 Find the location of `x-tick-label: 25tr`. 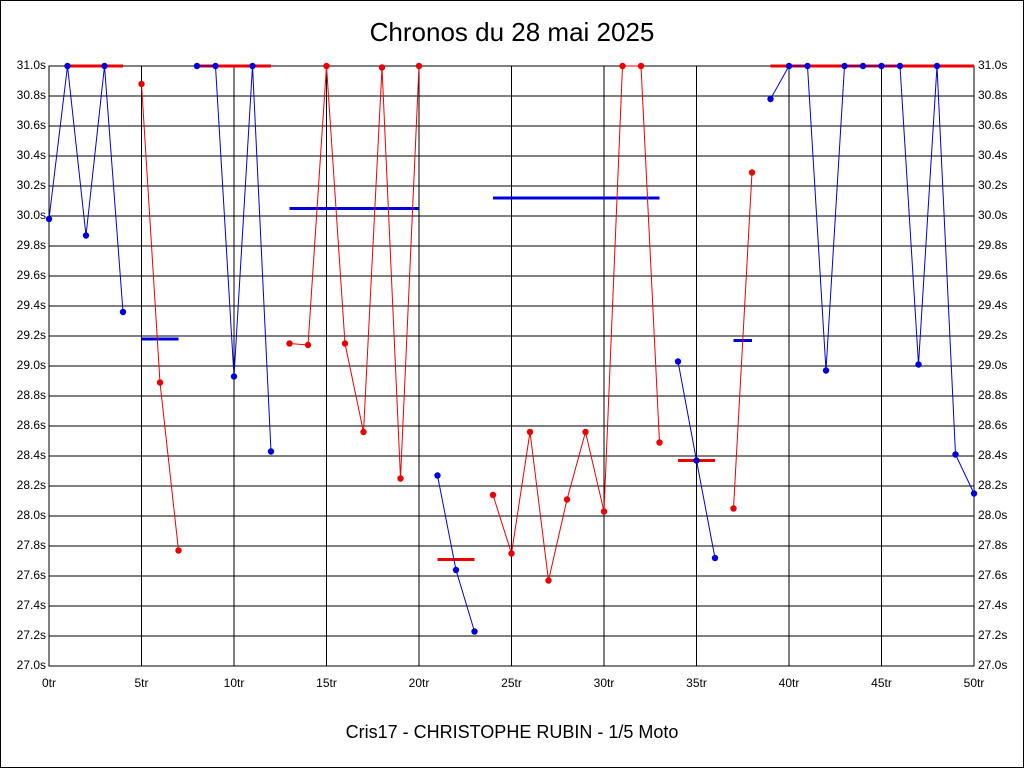

x-tick-label: 25tr is located at coordinates (511, 683).